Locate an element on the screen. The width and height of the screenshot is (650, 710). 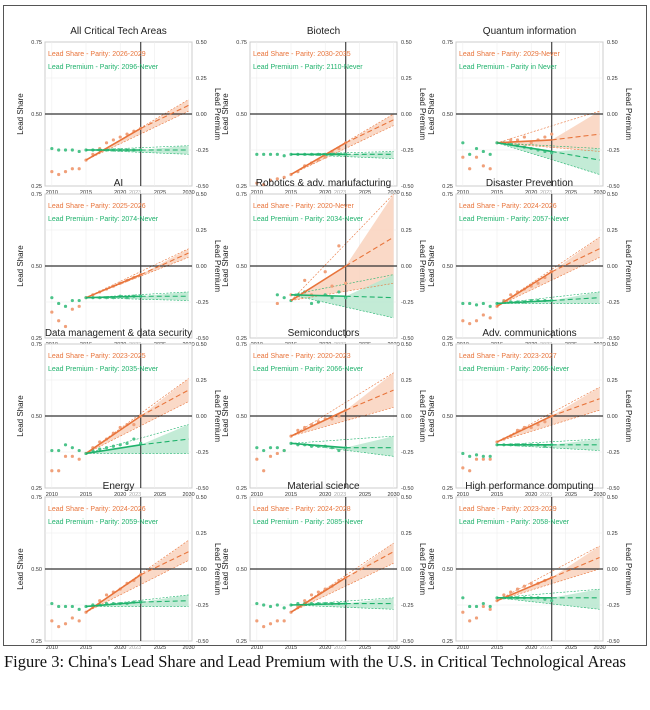
x-tick-label: 2015 is located at coordinates (497, 495).